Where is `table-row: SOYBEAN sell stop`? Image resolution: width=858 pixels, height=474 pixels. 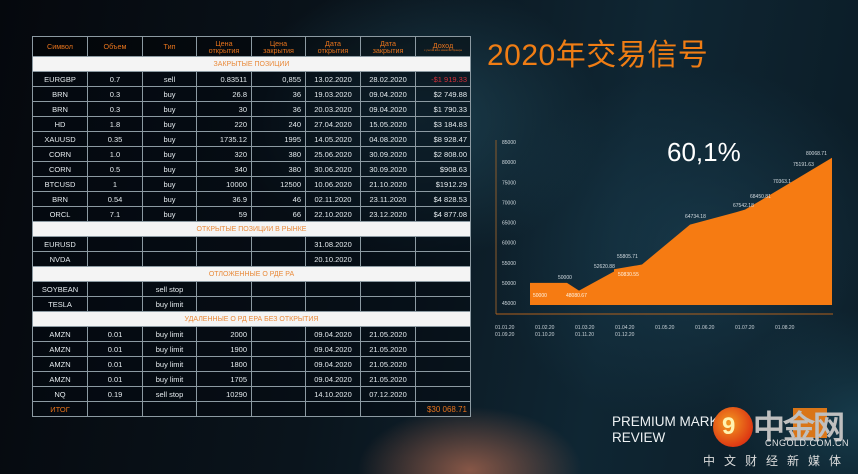
table-row: SOYBEAN sell stop is located at coordinates (251, 289).